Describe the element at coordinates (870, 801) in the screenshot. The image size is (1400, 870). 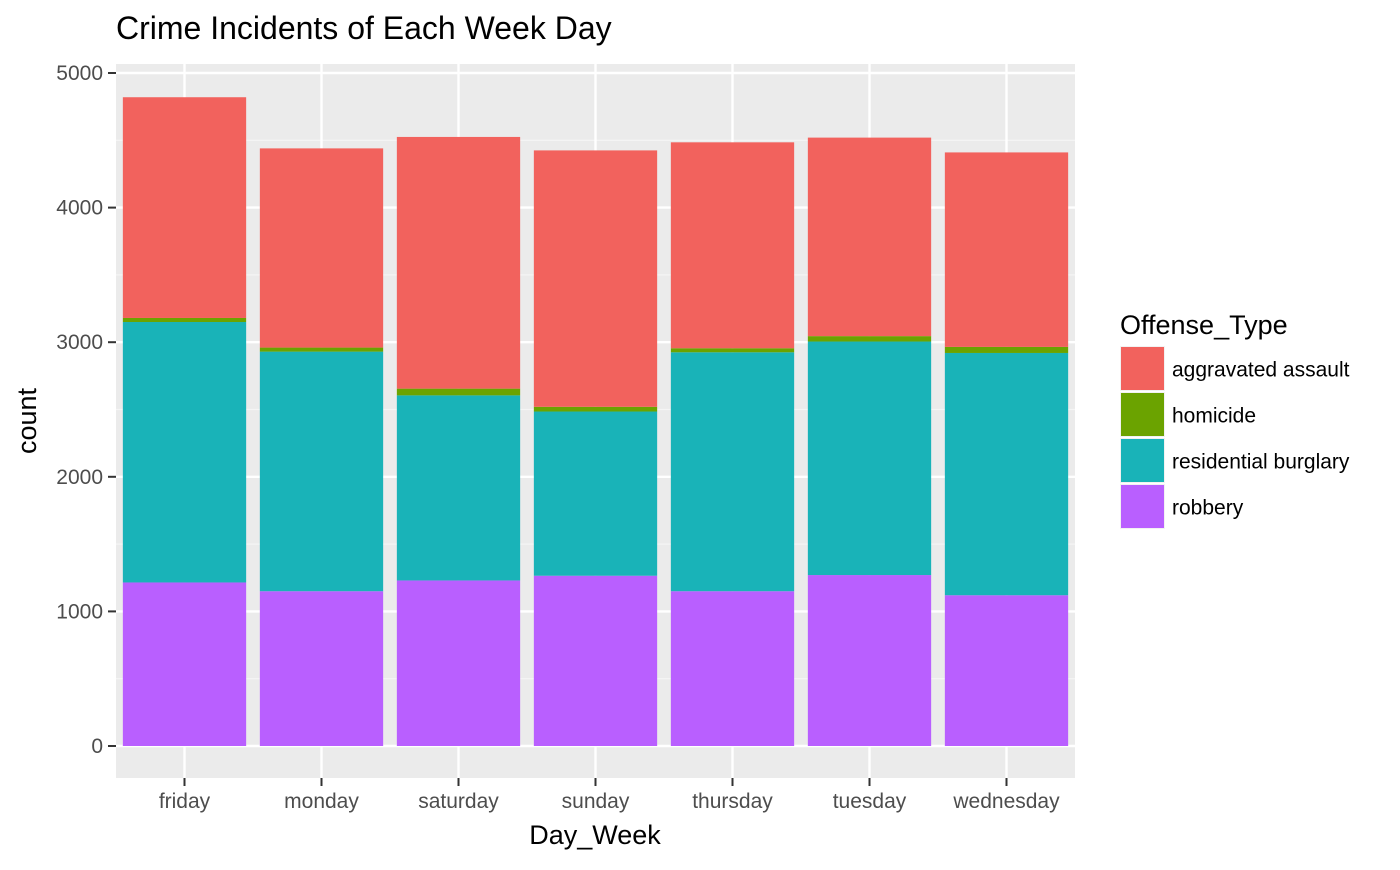
I see `x-tick-label: tuesday` at that location.